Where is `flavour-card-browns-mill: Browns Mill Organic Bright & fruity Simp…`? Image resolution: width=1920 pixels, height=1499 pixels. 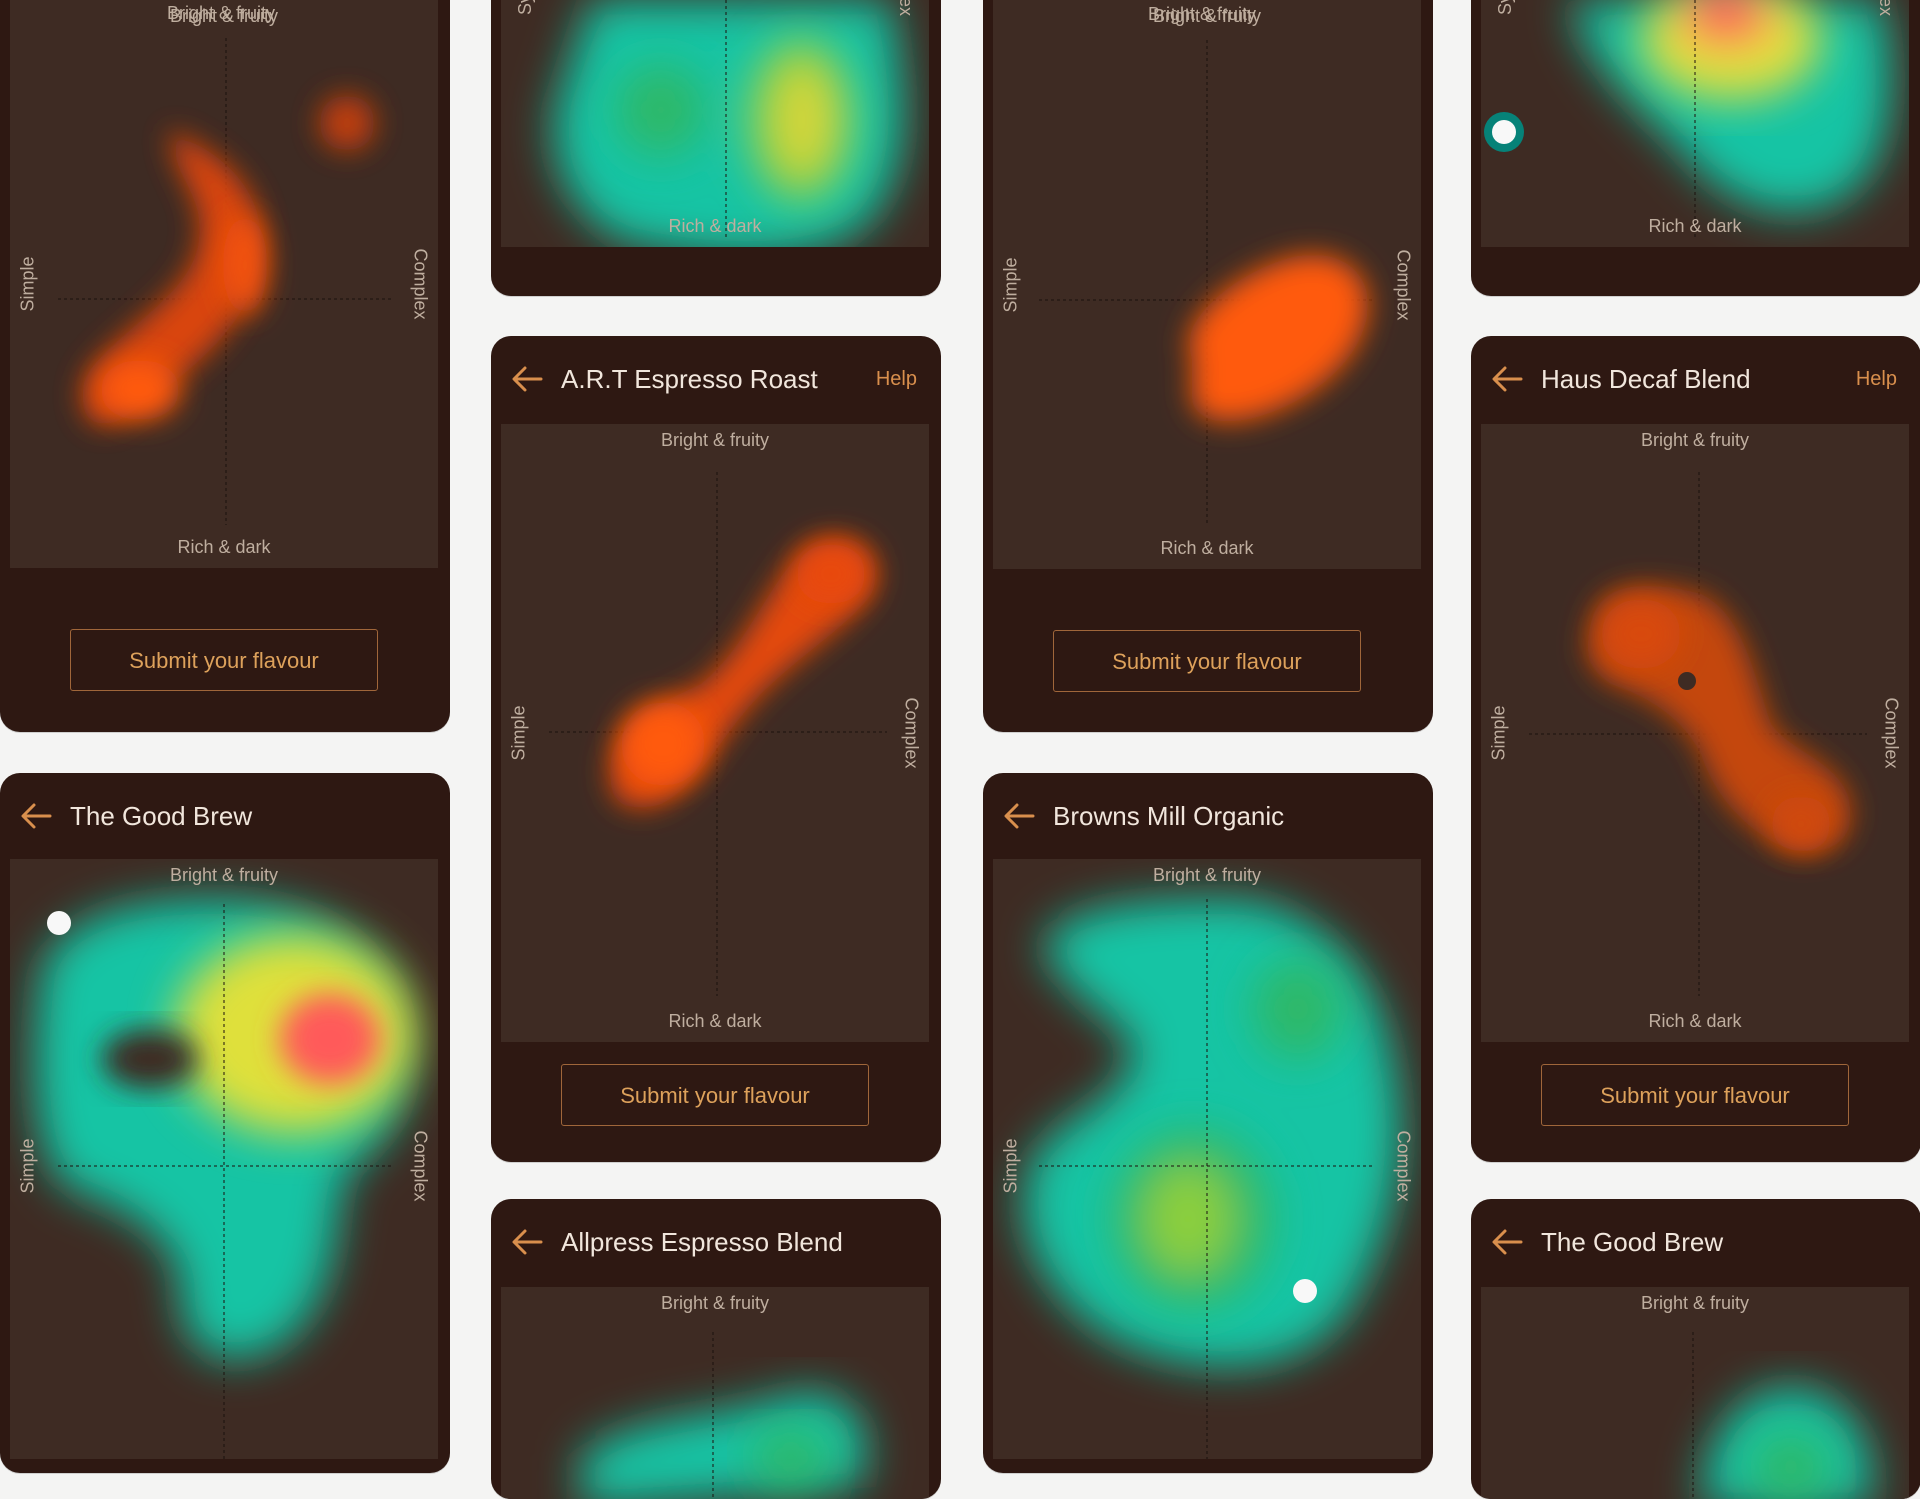
flavour-card-browns-mill: Browns Mill Organic Bright & fruity Simp… is located at coordinates (1208, 1123).